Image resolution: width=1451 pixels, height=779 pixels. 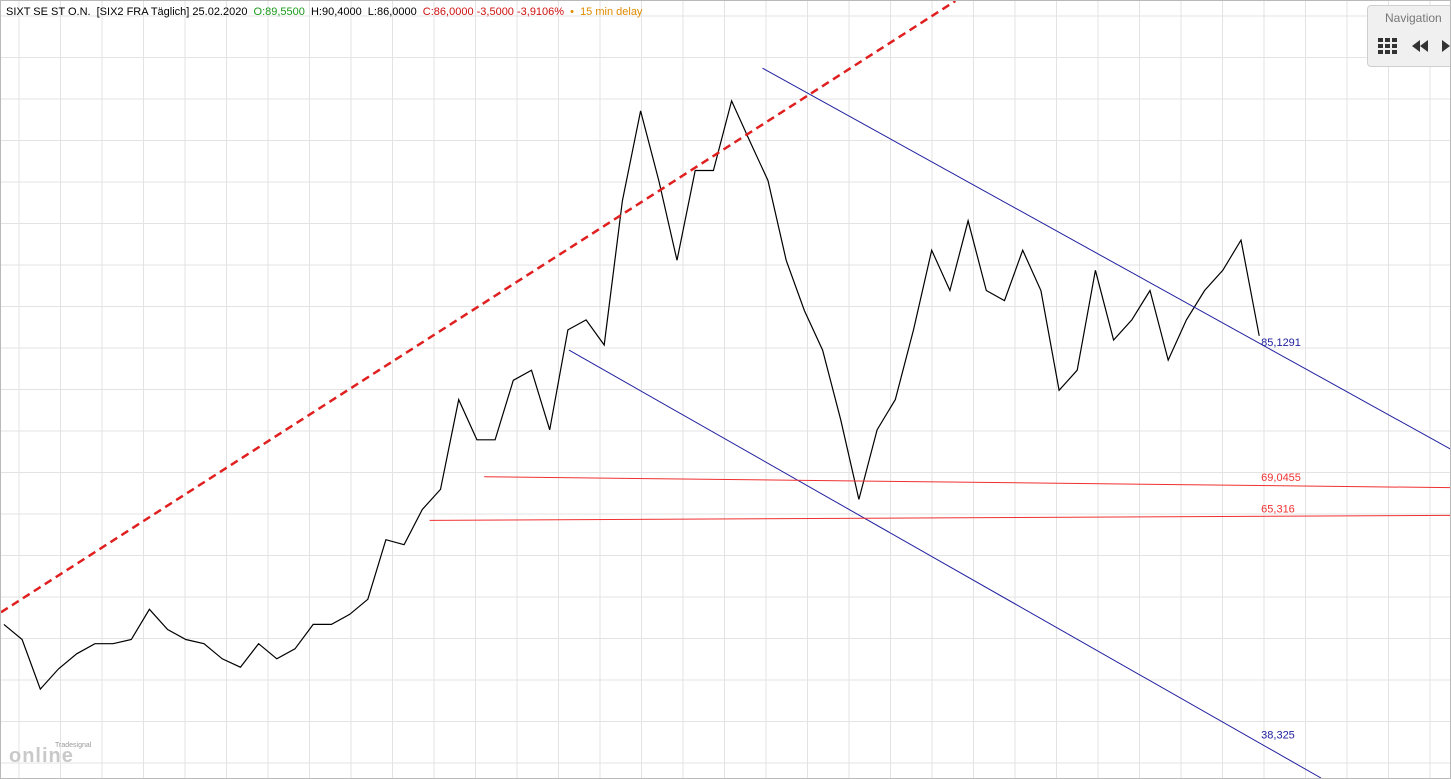 I want to click on trendline-label: 38,325, so click(x=1278, y=736).